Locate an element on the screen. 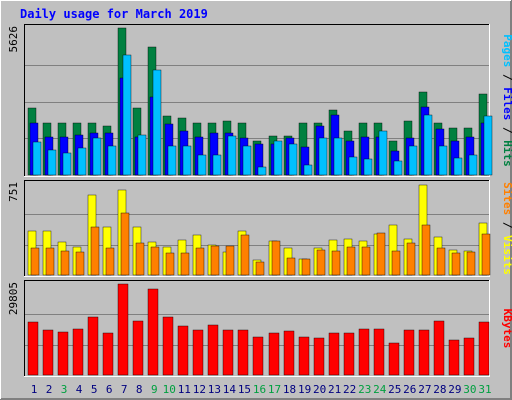 Image resolution: width=512 pixels, height=400 pixels. x-tick-label-day-16: 16 is located at coordinates (259, 389).